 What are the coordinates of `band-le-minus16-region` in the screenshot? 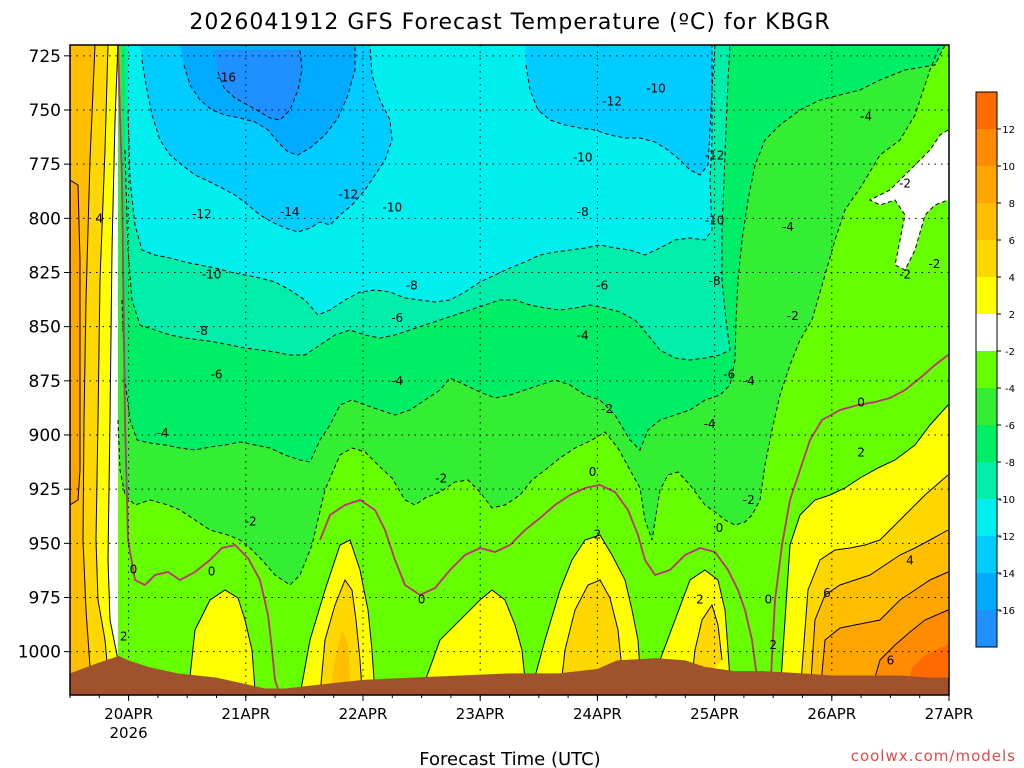 It's located at (258, 85).